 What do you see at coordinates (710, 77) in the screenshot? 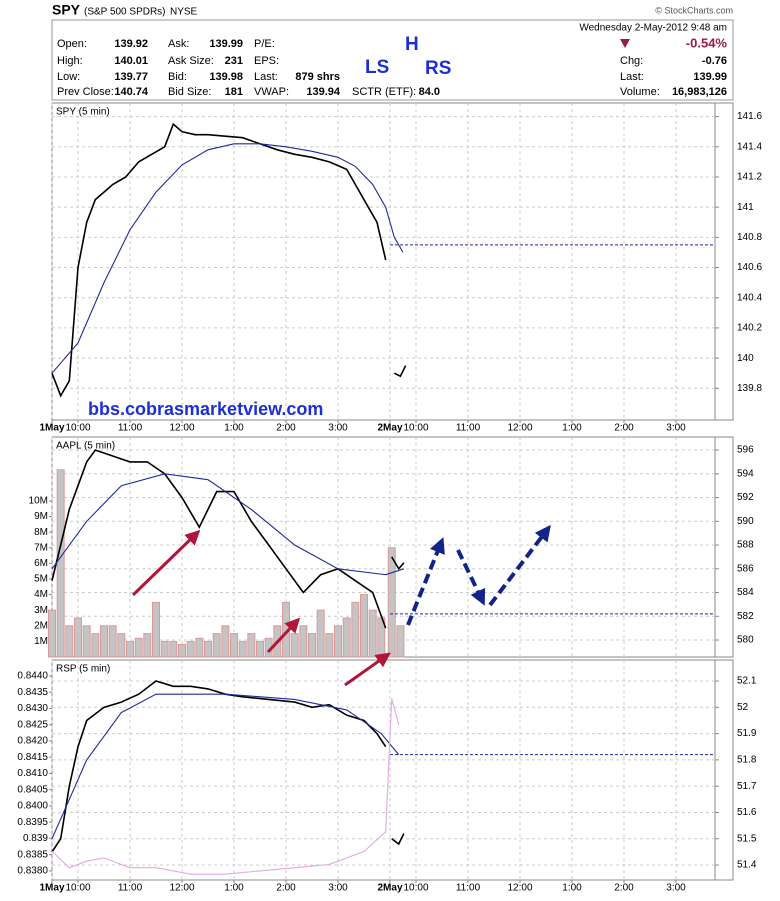
I see `field-value: 139.99` at bounding box center [710, 77].